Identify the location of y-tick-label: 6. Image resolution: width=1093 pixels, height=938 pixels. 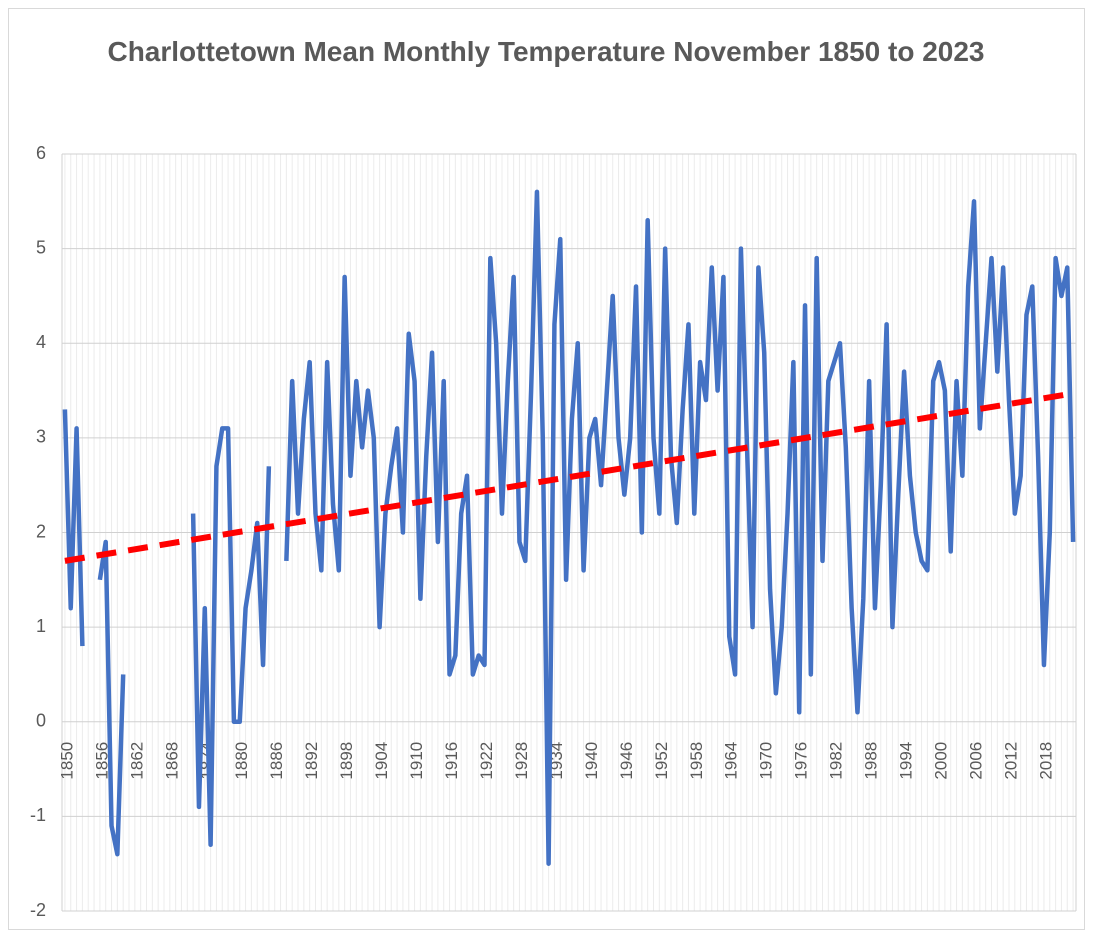
(41, 153).